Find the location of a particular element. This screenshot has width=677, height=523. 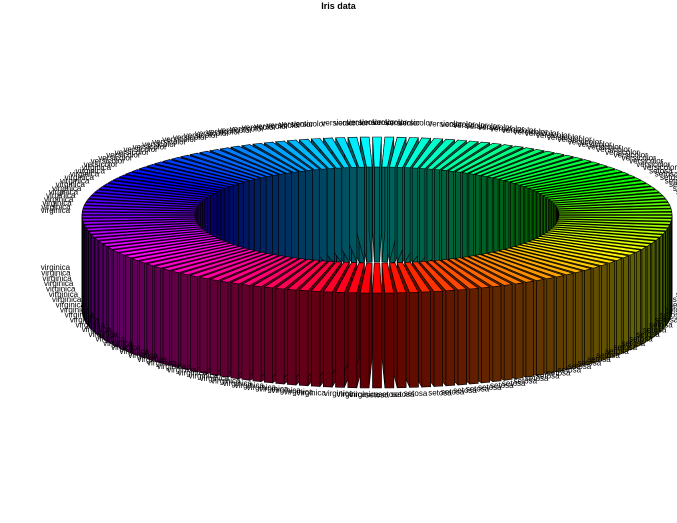

pie-slice is located at coordinates (377, 199).